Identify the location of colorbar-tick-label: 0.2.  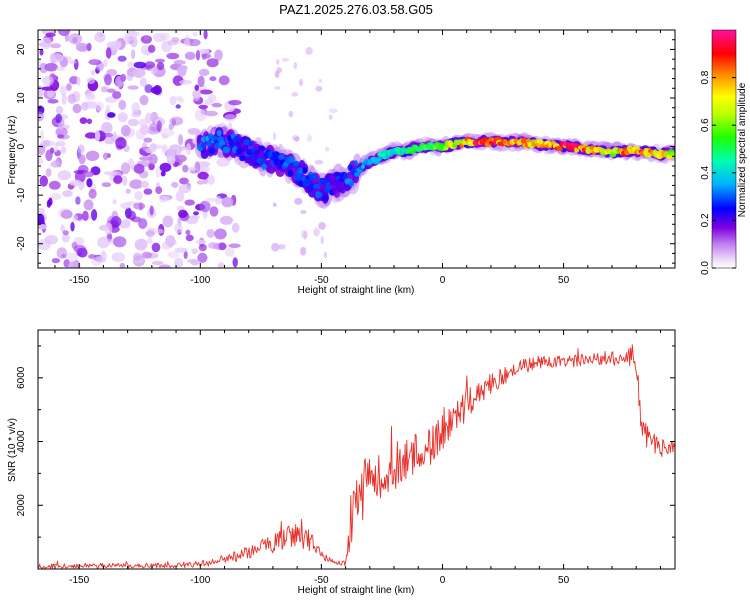
(705, 220).